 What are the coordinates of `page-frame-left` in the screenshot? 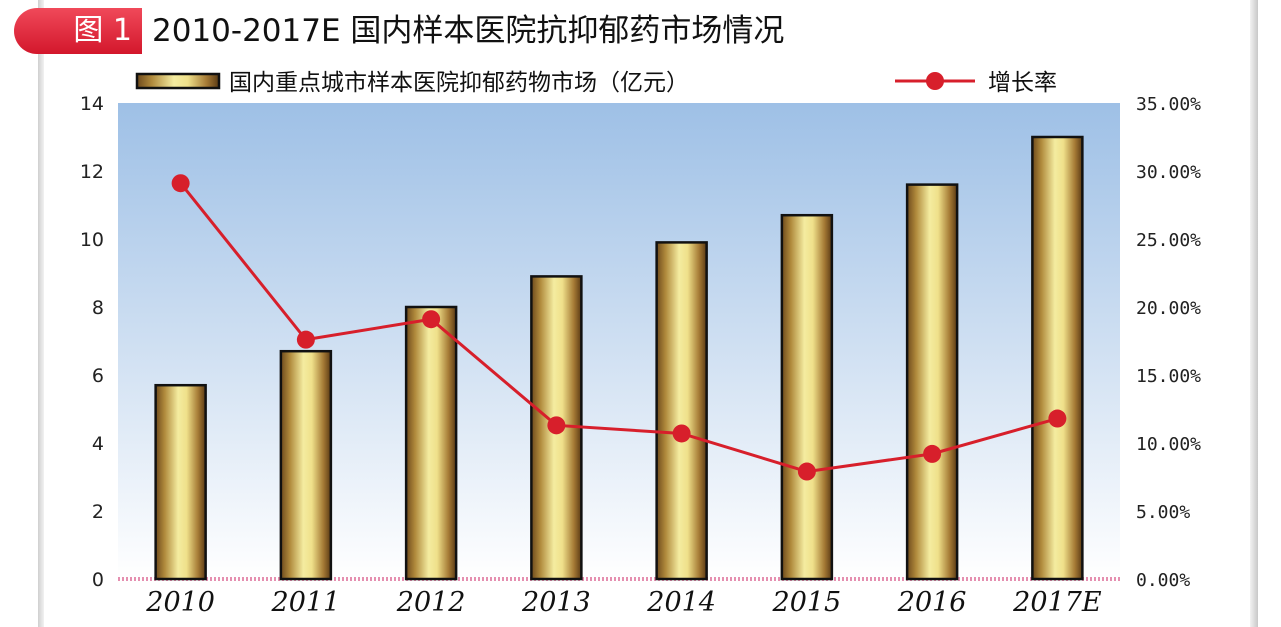 It's located at (41, 313).